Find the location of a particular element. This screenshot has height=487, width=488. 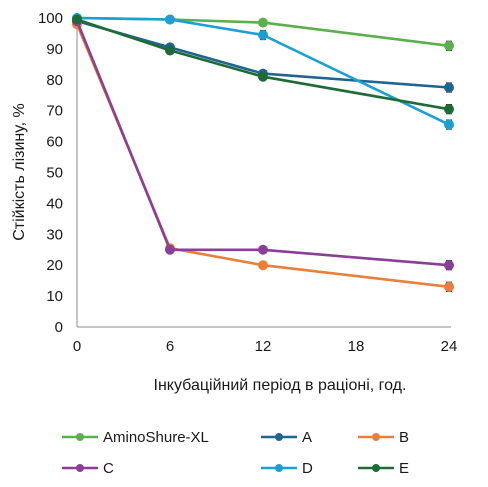

y-tick-label: 40 is located at coordinates (54, 203).